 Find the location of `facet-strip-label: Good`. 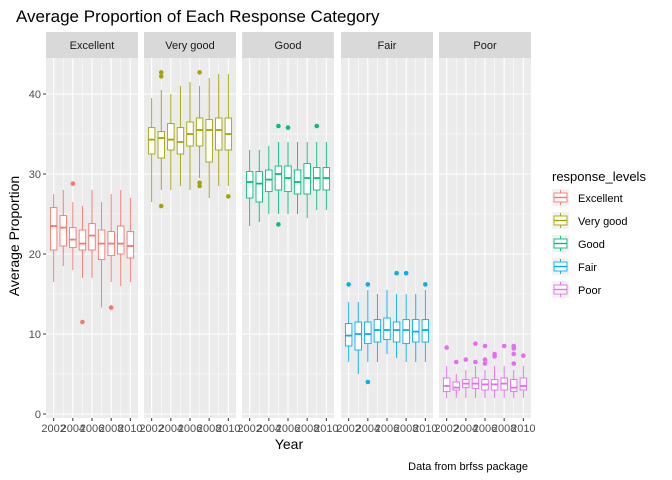

facet-strip-label: Good is located at coordinates (288, 46).